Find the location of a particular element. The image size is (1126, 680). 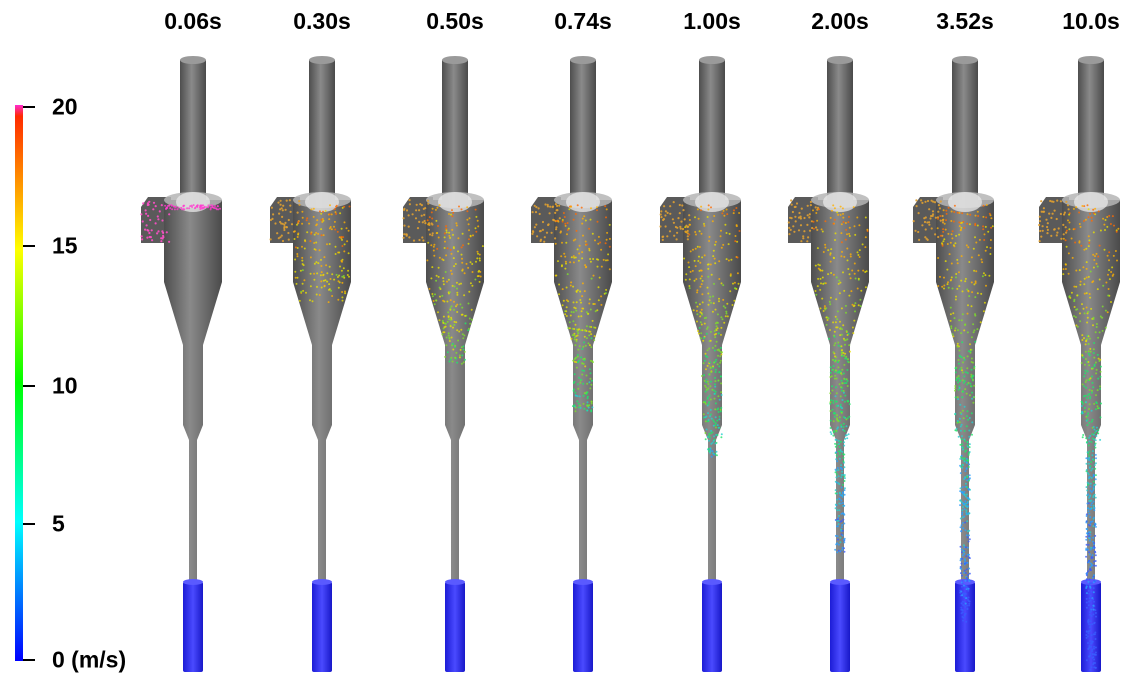

body-top-highlight is located at coordinates (583, 202).